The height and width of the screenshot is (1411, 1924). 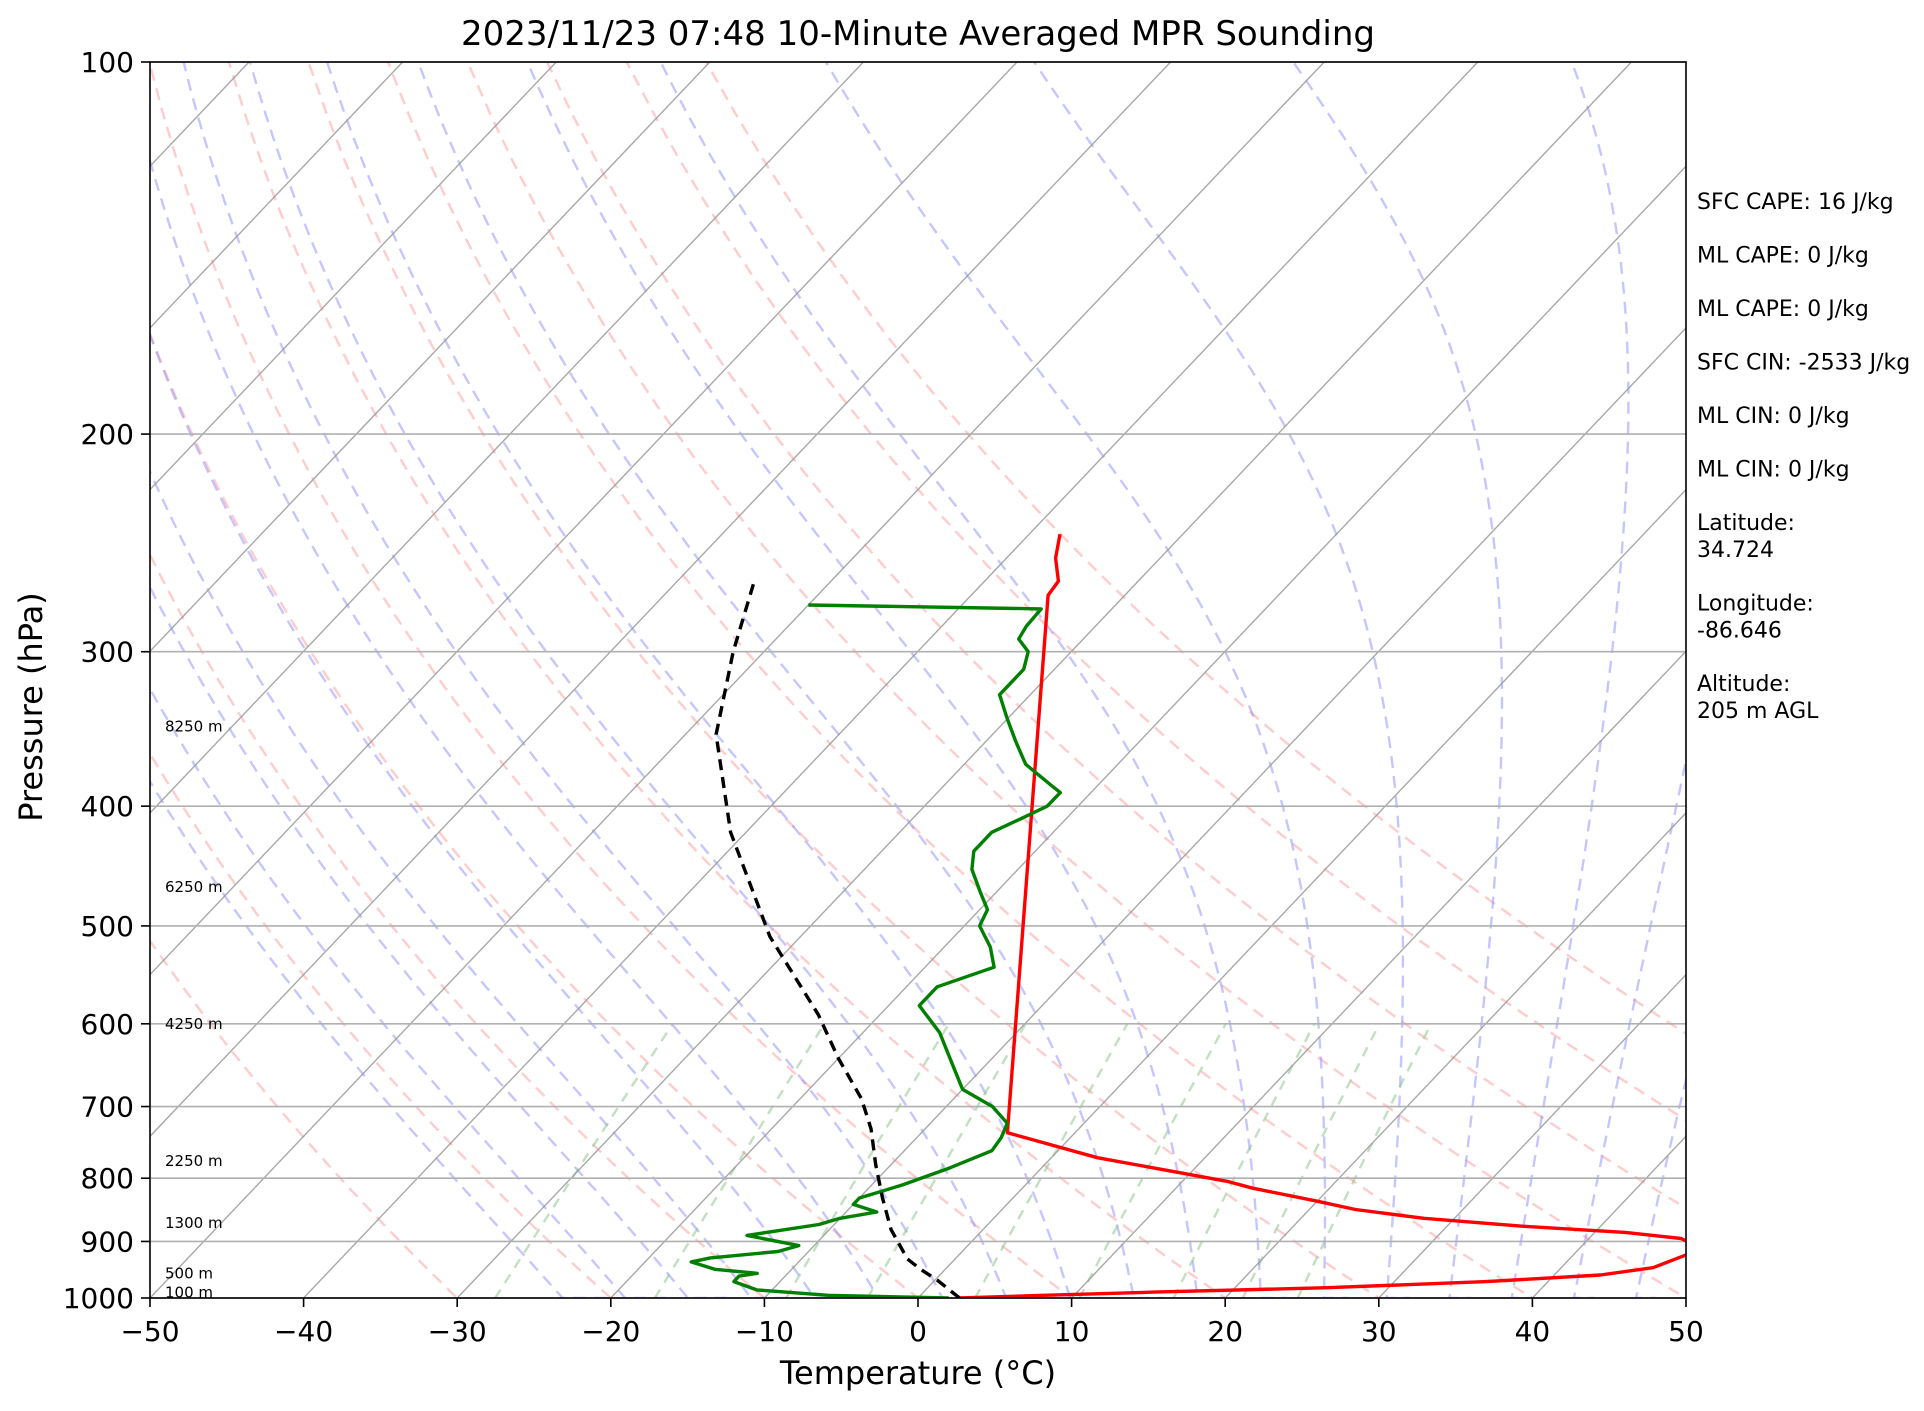 I want to click on x-tick-label: 0, so click(x=918, y=1331).